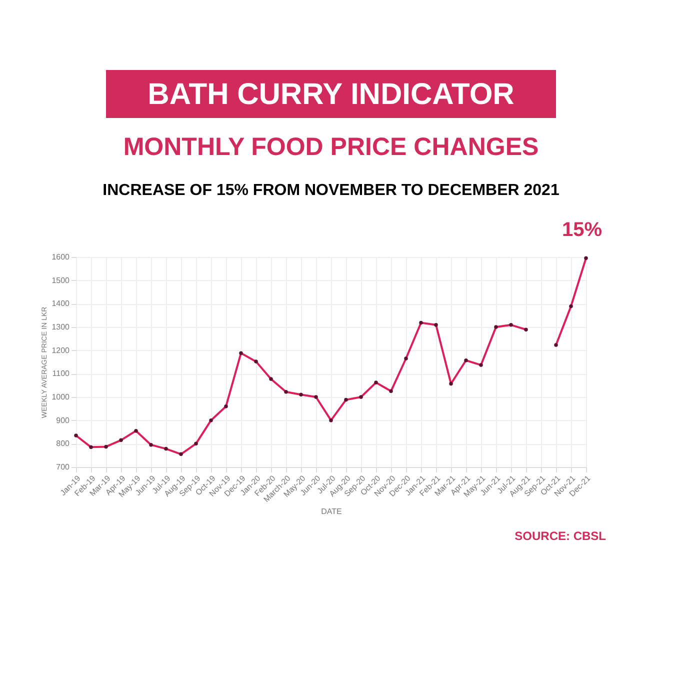 The image size is (700, 700). Describe the element at coordinates (61, 257) in the screenshot. I see `y-tick-label: 1600` at that location.